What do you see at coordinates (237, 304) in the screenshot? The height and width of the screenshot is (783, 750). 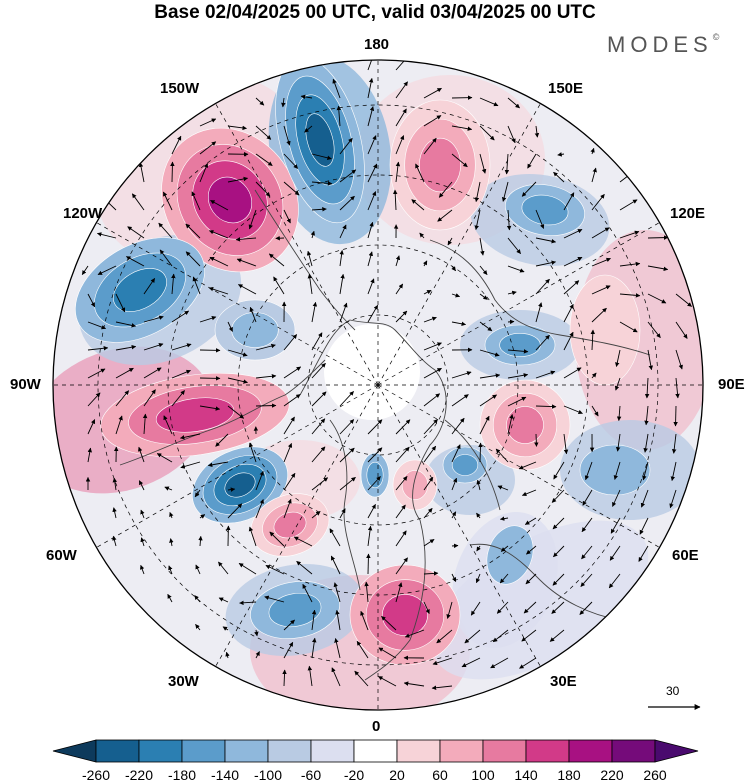 I see `meridian` at bounding box center [237, 304].